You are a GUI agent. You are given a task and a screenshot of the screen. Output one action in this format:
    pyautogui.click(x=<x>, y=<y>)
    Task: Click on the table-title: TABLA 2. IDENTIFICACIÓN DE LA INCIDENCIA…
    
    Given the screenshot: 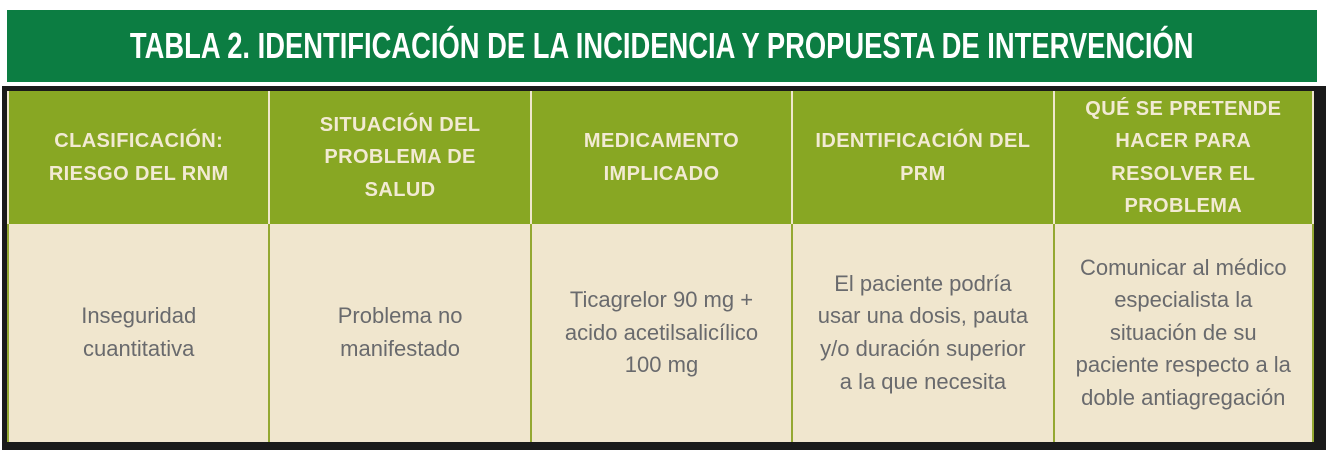 What is the action you would take?
    pyautogui.click(x=662, y=45)
    